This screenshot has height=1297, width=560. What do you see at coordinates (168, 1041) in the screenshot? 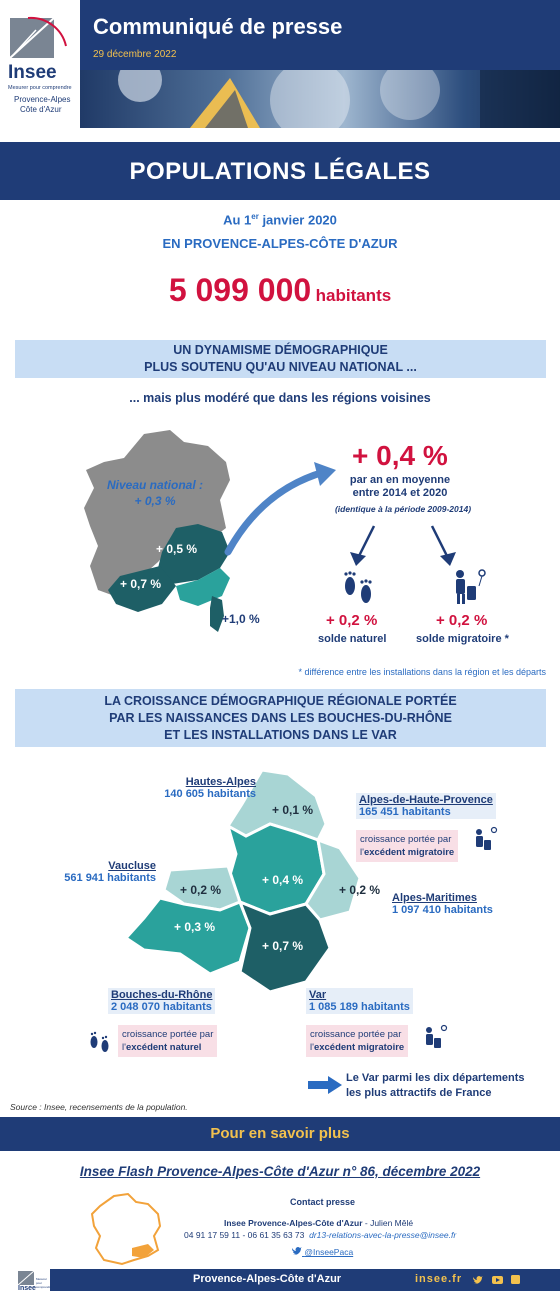
I see `note-bouches-du-rhone: croissance portée par l'excédent naturel` at bounding box center [168, 1041].